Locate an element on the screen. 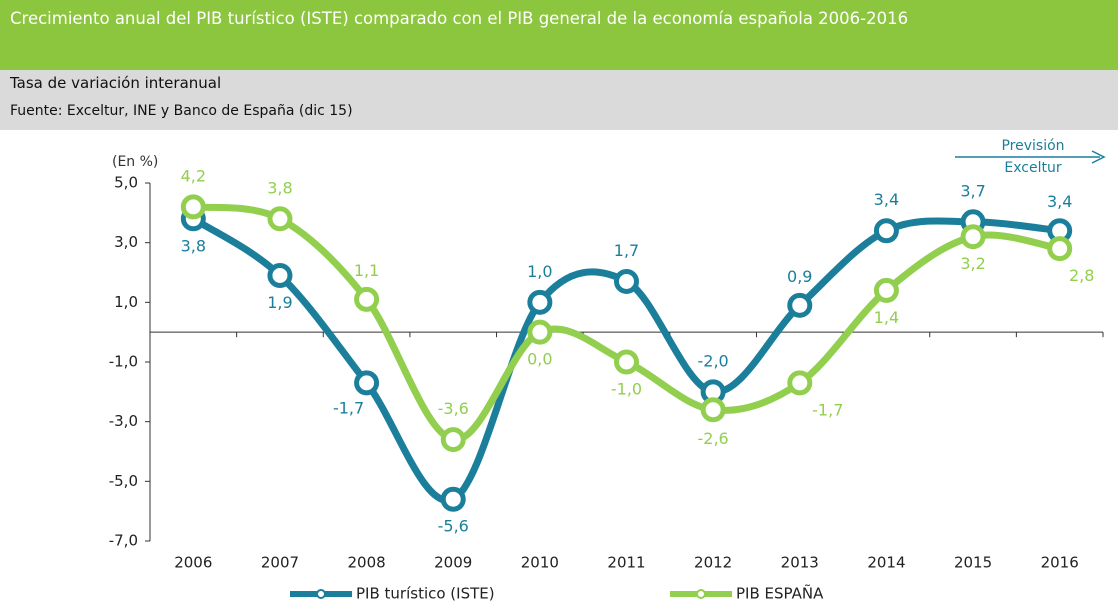 This screenshot has width=1118, height=607. annotation: Previsión is located at coordinates (1032, 146).